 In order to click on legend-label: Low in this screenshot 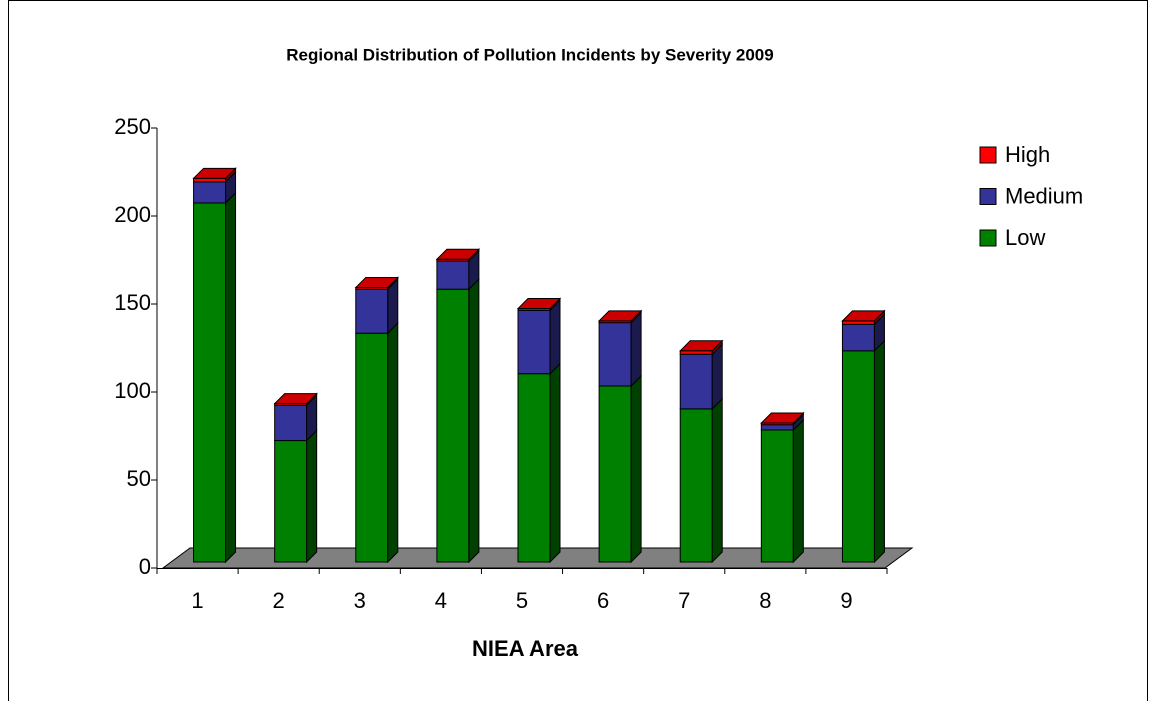, I will do `click(1025, 237)`.